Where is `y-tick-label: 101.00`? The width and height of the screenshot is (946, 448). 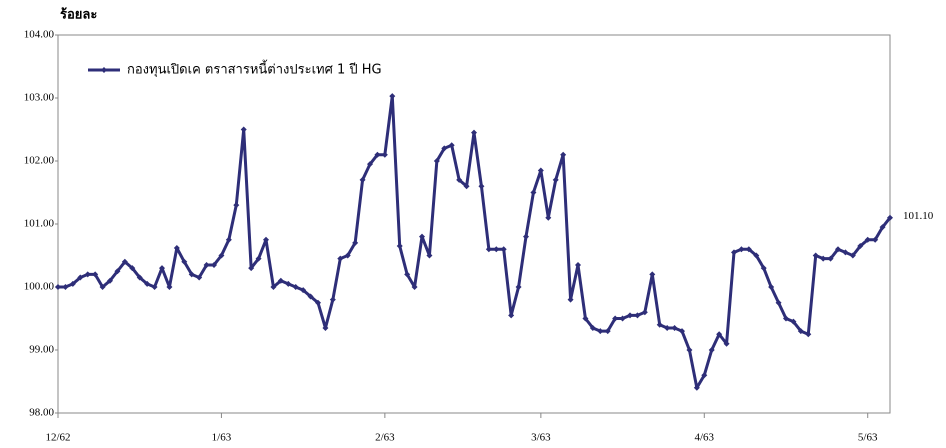 y-tick-label: 101.00 is located at coordinates (39, 224).